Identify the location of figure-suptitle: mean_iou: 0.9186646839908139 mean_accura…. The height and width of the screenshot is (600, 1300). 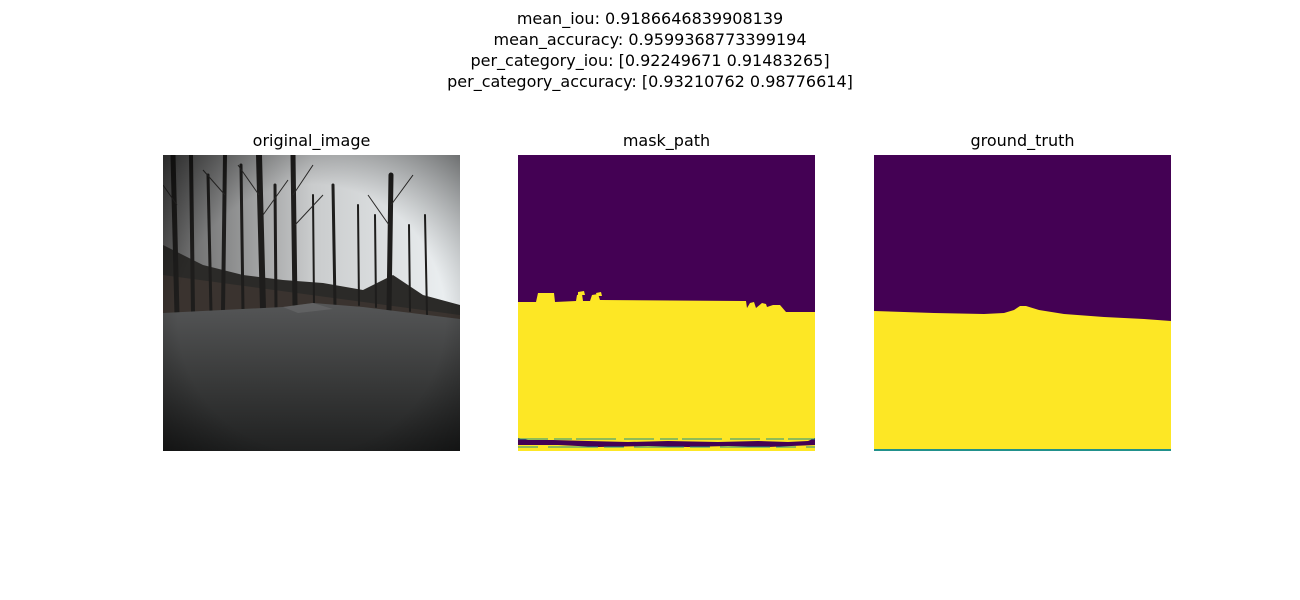
(650, 50).